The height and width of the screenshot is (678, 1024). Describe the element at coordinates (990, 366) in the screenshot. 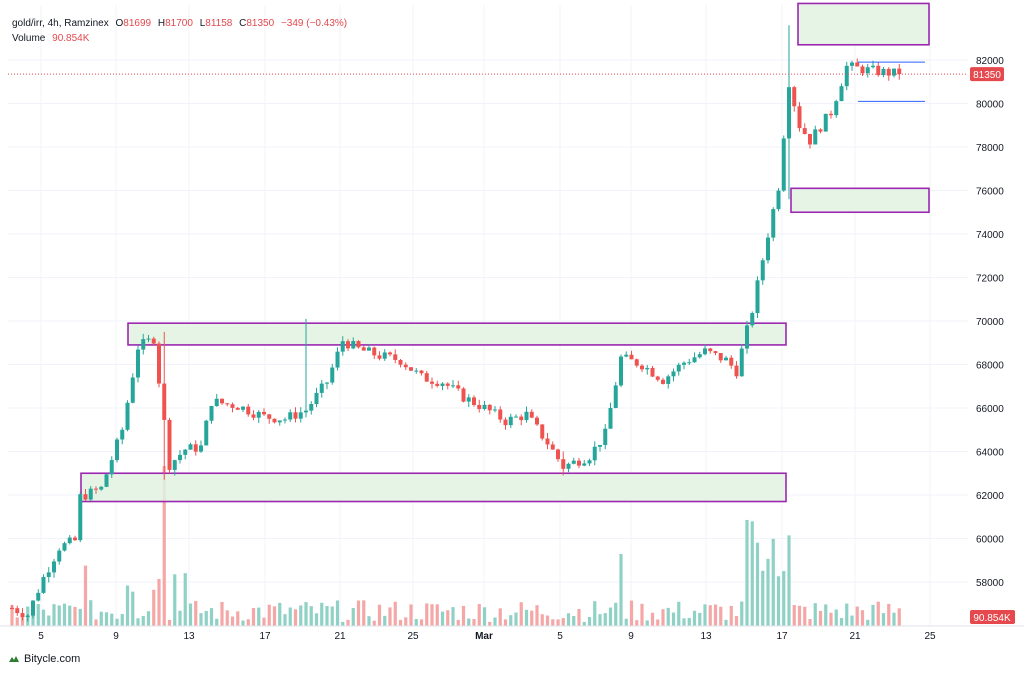

I see `y-tick-label: 68000` at that location.